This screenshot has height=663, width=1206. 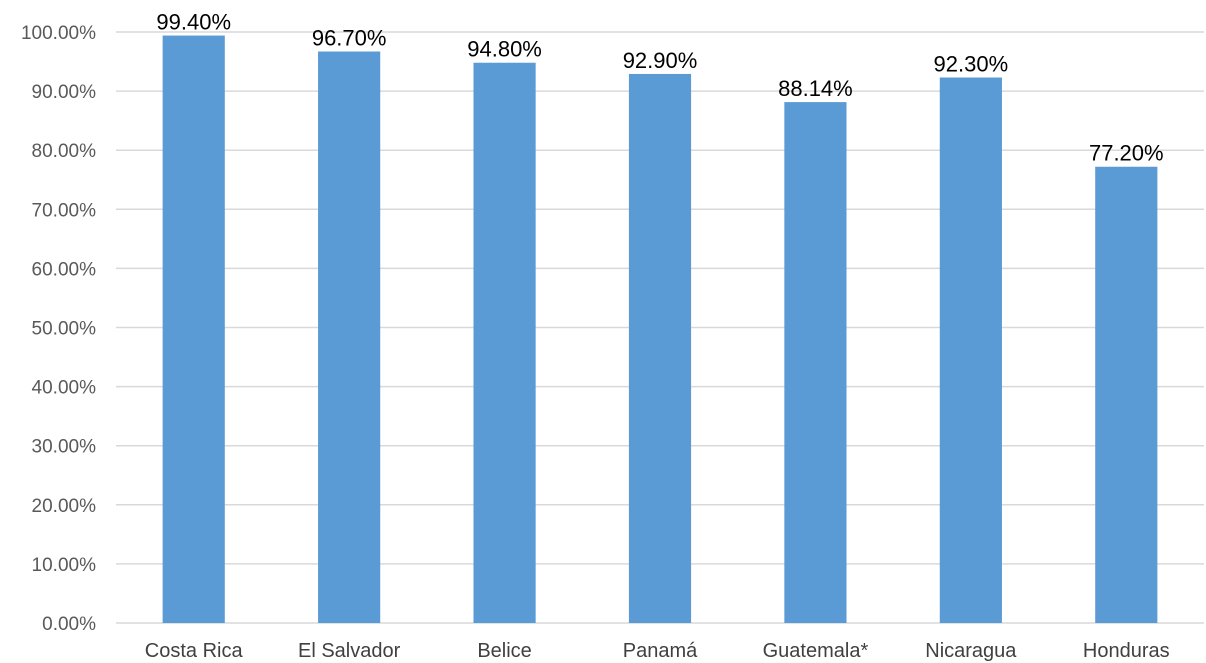 I want to click on data-label: 92.30%, so click(x=971, y=64).